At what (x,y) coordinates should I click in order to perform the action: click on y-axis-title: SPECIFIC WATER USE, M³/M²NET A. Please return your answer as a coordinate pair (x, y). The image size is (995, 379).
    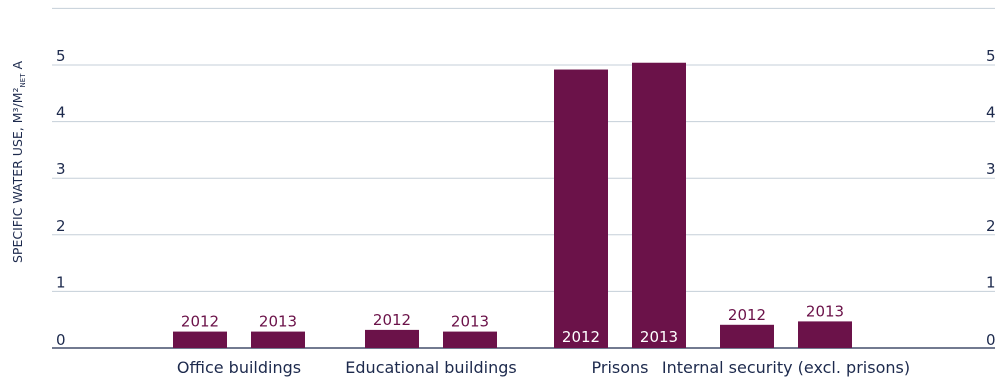
    Looking at the image, I should click on (18, 162).